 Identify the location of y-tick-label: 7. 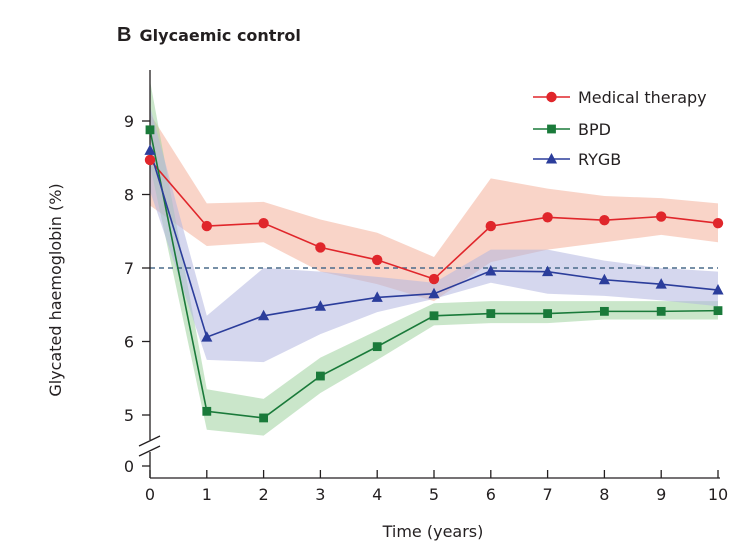
(129, 268).